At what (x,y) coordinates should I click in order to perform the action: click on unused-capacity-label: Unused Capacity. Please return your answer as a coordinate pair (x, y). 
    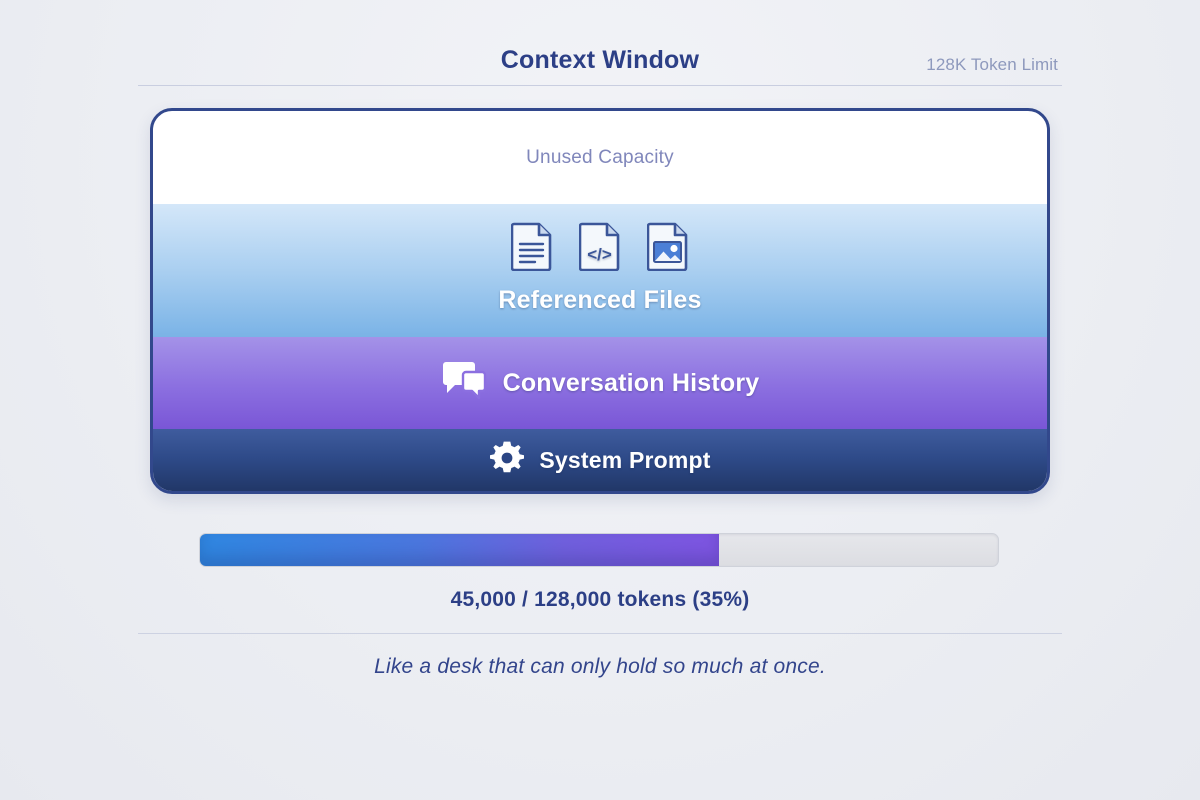
    Looking at the image, I should click on (600, 157).